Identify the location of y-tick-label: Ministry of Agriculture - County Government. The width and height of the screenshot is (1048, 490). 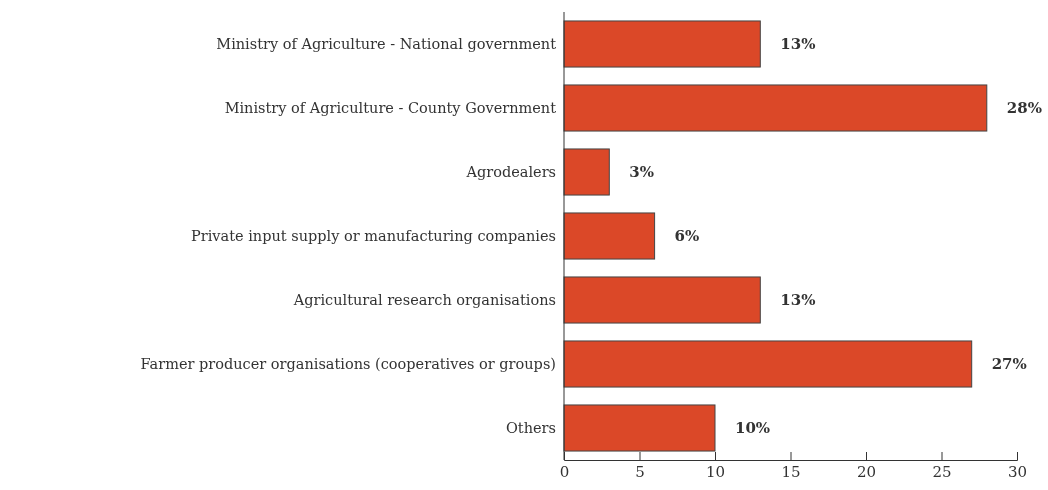
(390, 107).